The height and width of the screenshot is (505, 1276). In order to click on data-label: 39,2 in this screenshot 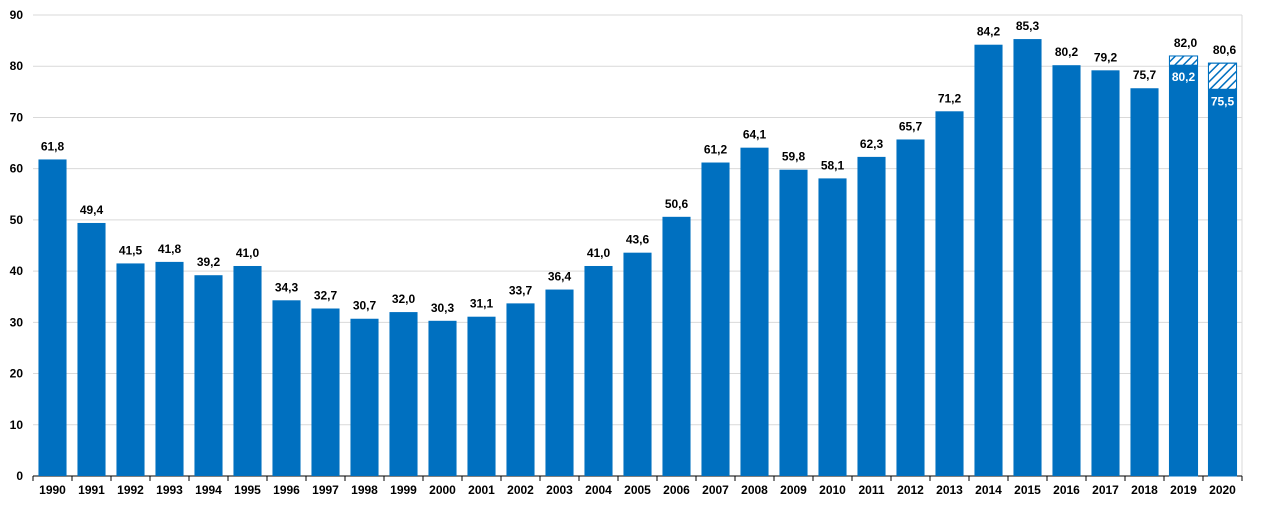, I will do `click(209, 262)`.